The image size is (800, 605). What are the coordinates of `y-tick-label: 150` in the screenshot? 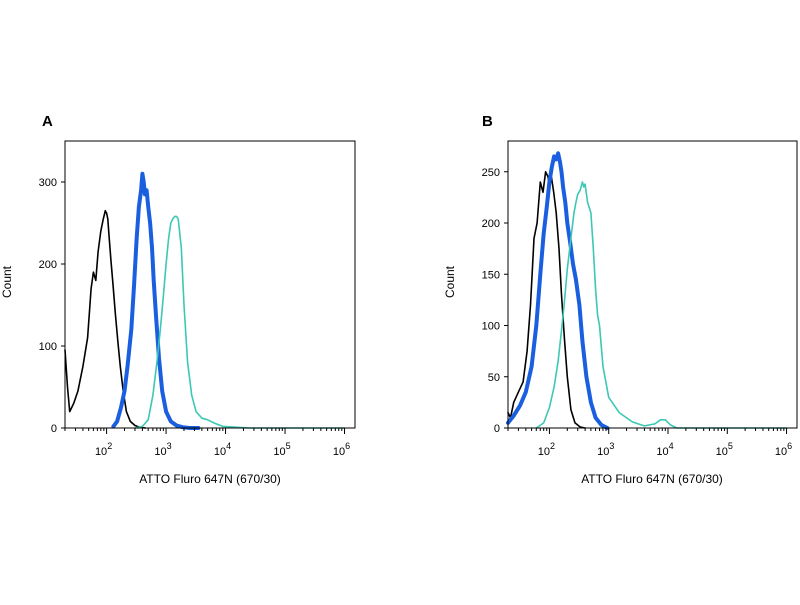 It's located at (491, 275).